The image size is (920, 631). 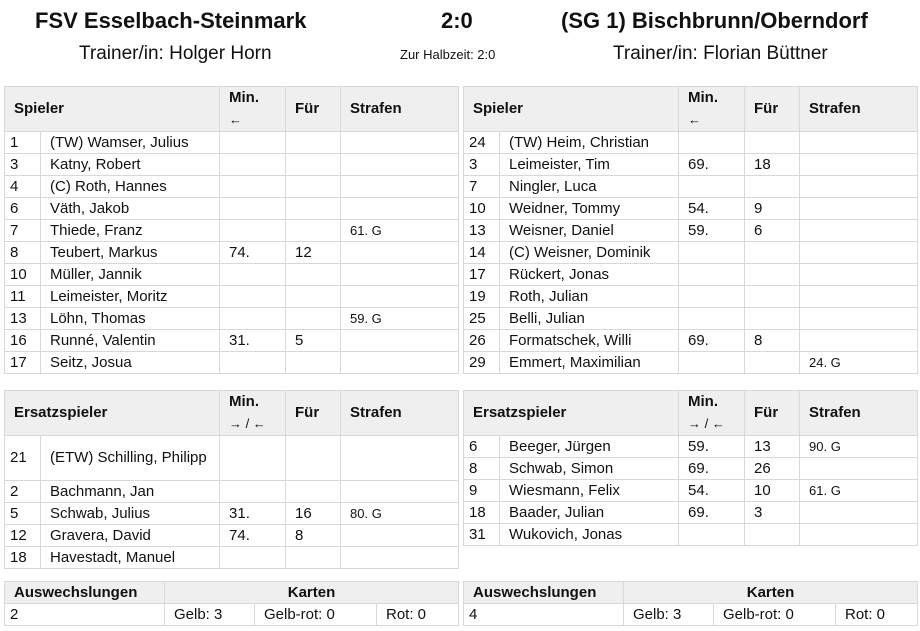 What do you see at coordinates (589, 446) in the screenshot?
I see `player-name: Beeger, Jürgen` at bounding box center [589, 446].